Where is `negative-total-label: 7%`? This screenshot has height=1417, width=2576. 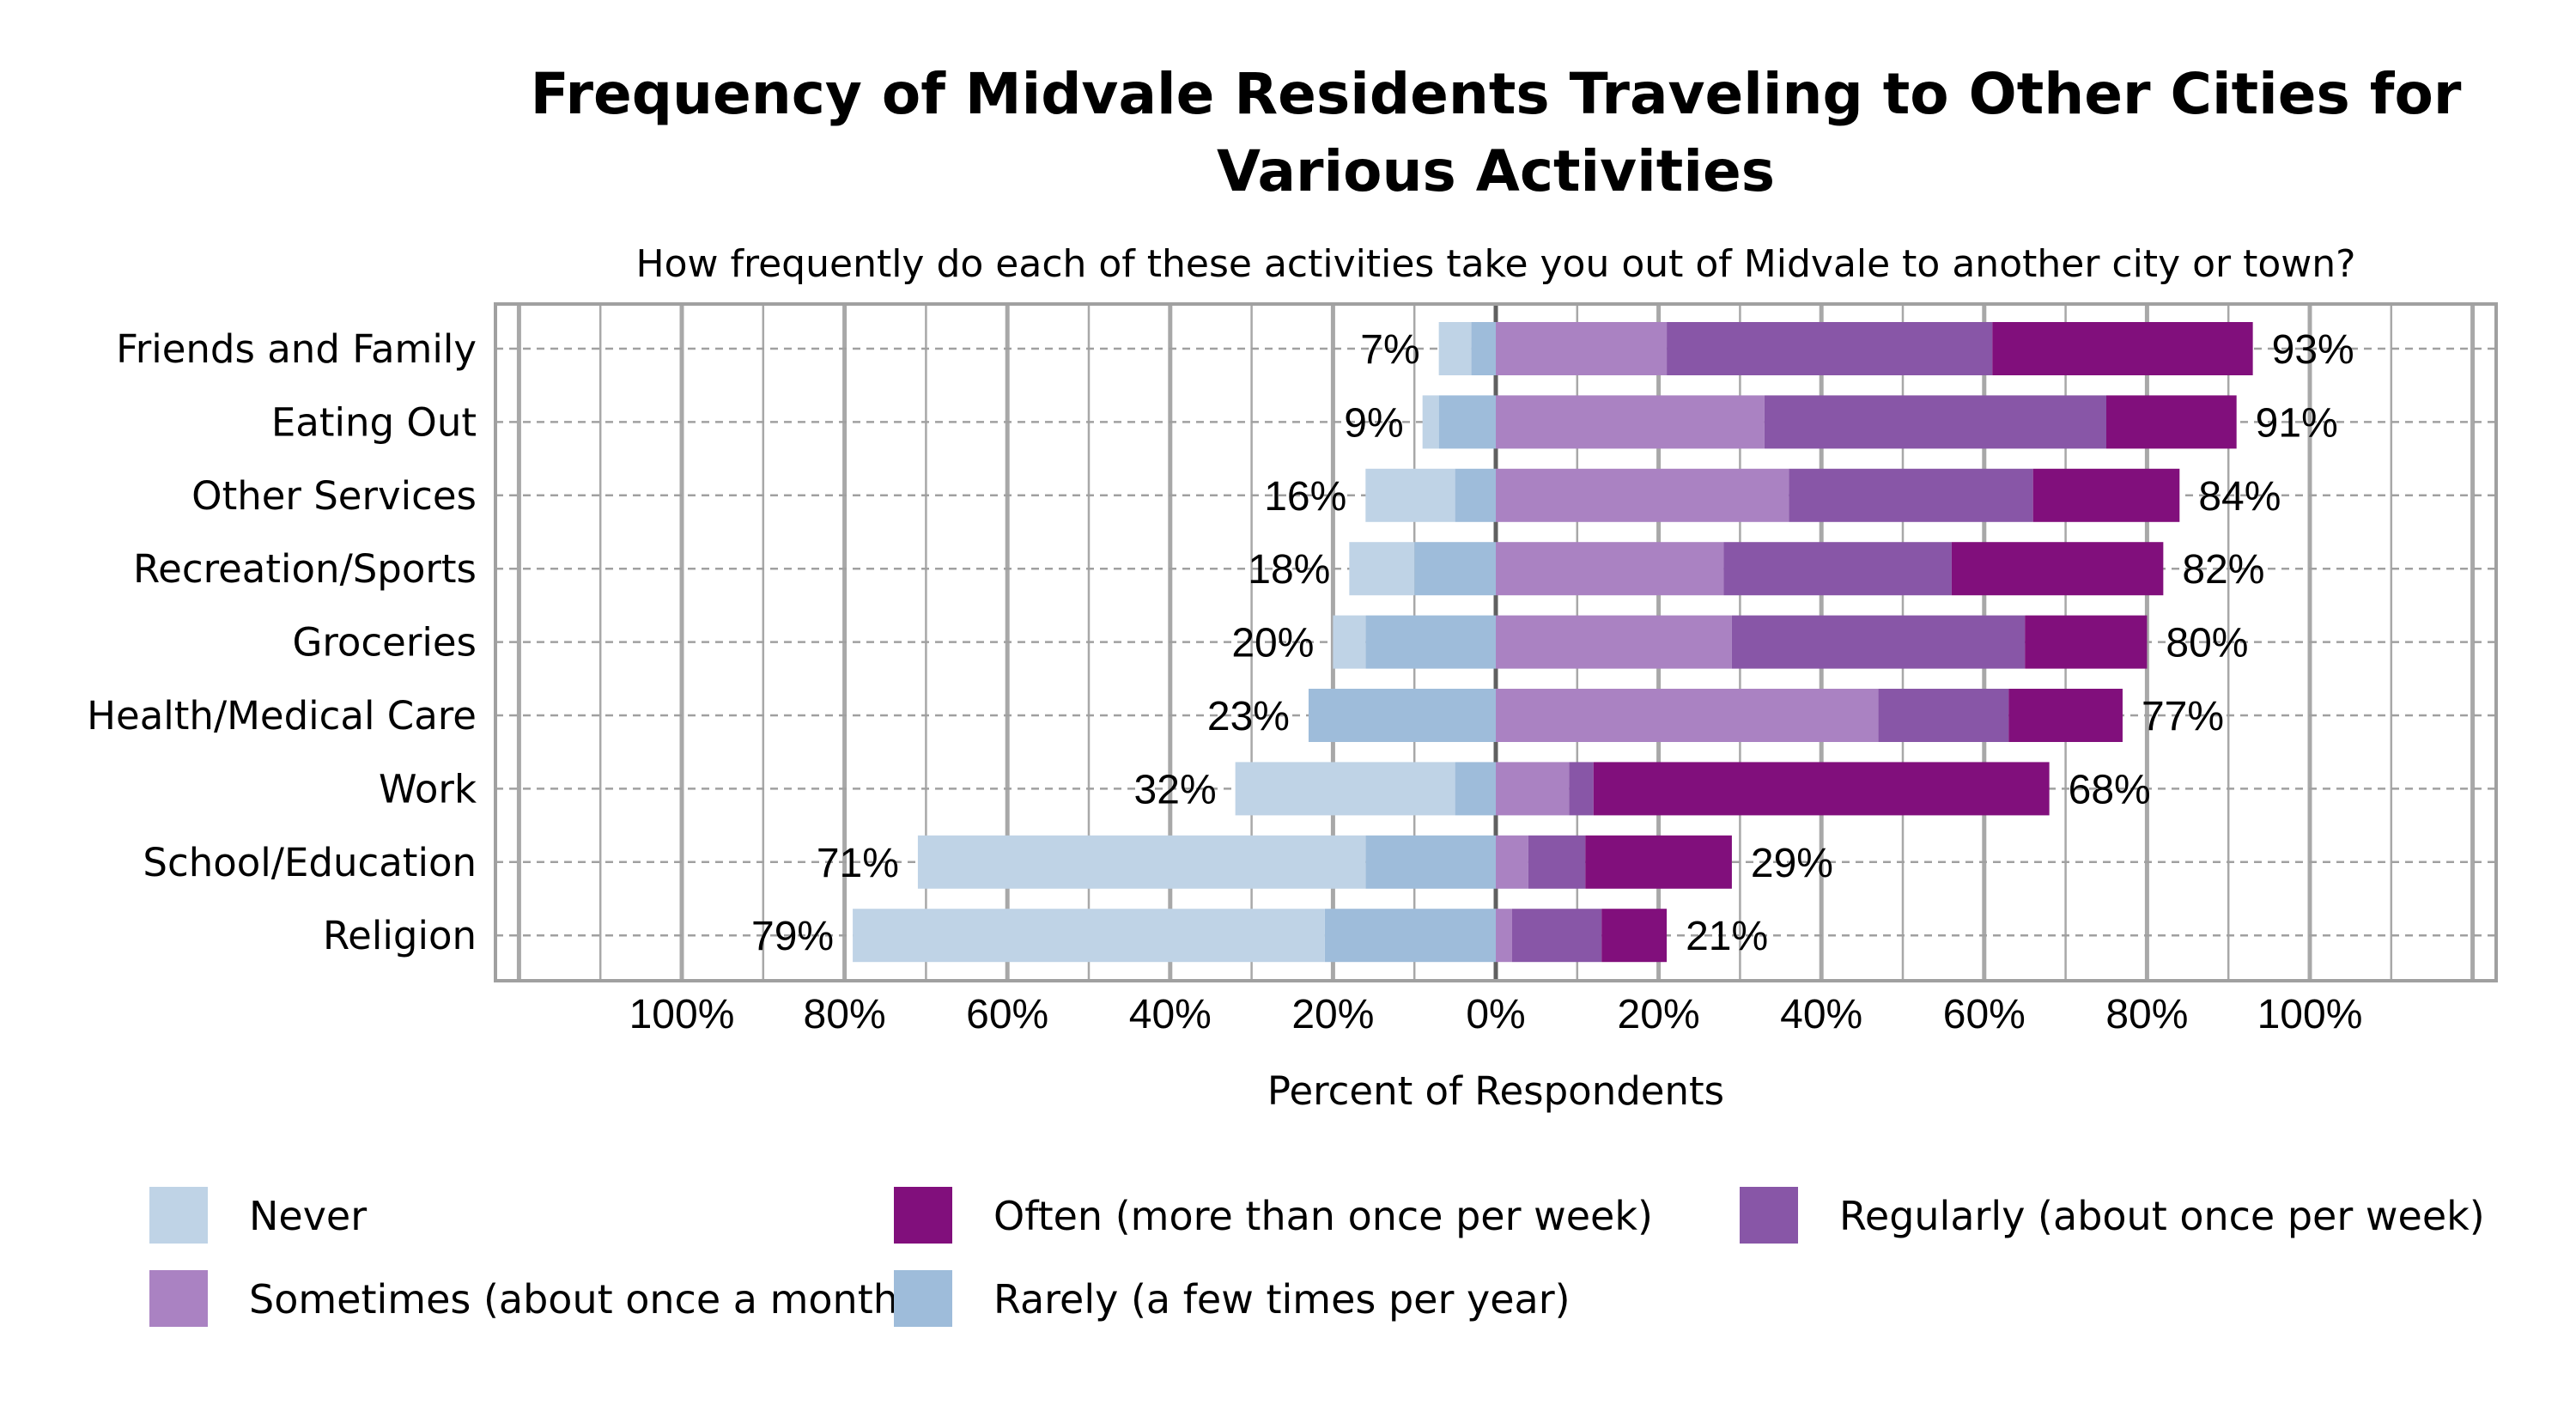
negative-total-label: 7% is located at coordinates (1389, 350).